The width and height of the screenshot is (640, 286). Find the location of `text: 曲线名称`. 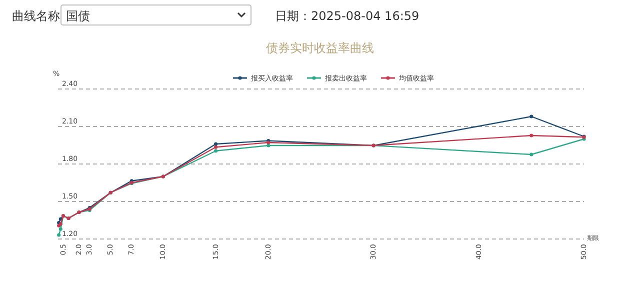

text: 曲线名称 is located at coordinates (36, 16).